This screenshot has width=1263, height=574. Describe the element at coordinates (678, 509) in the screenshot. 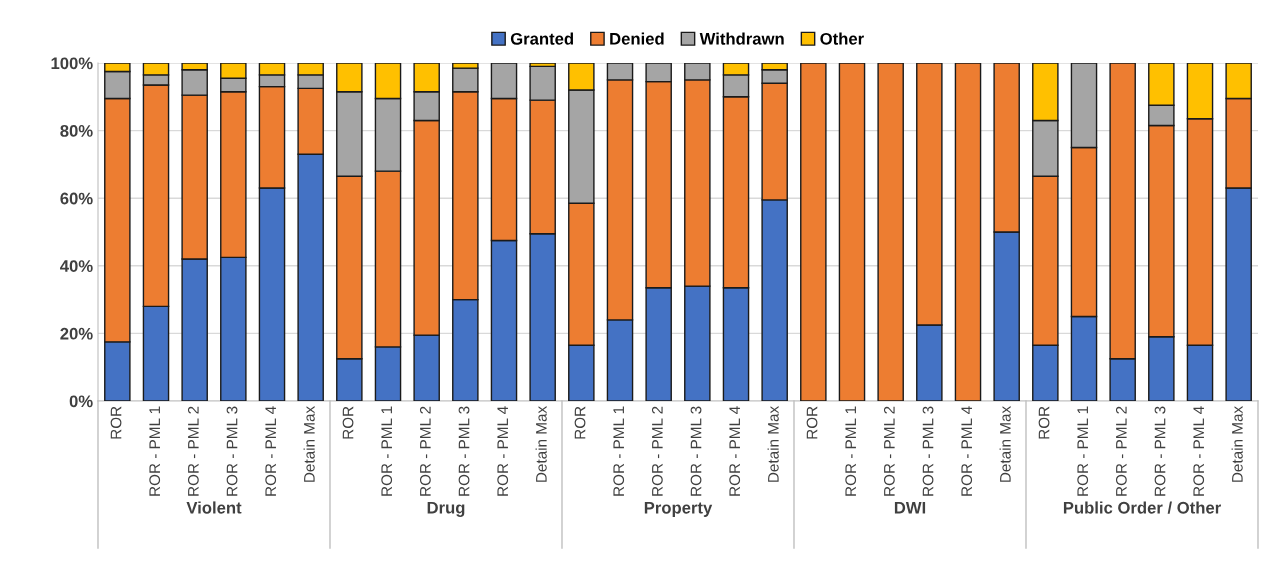

I see `text: Property` at that location.